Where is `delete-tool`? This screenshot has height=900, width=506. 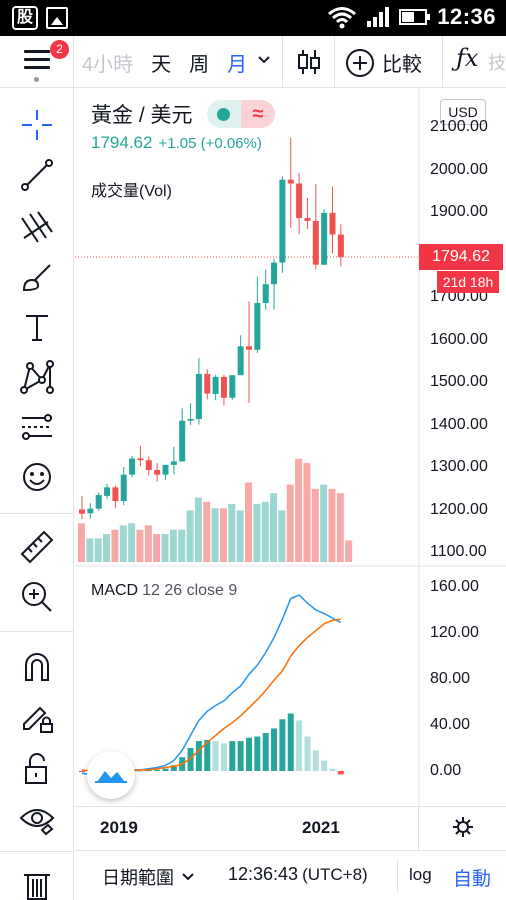
delete-tool is located at coordinates (37, 881).